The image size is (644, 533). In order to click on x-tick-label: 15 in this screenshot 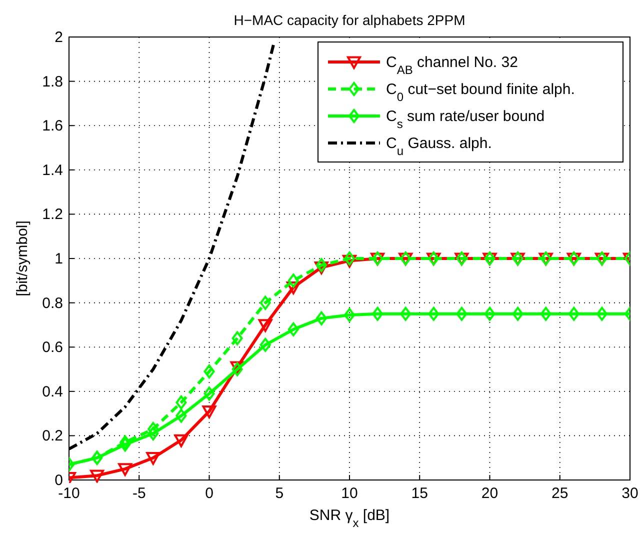, I will do `click(419, 493)`.